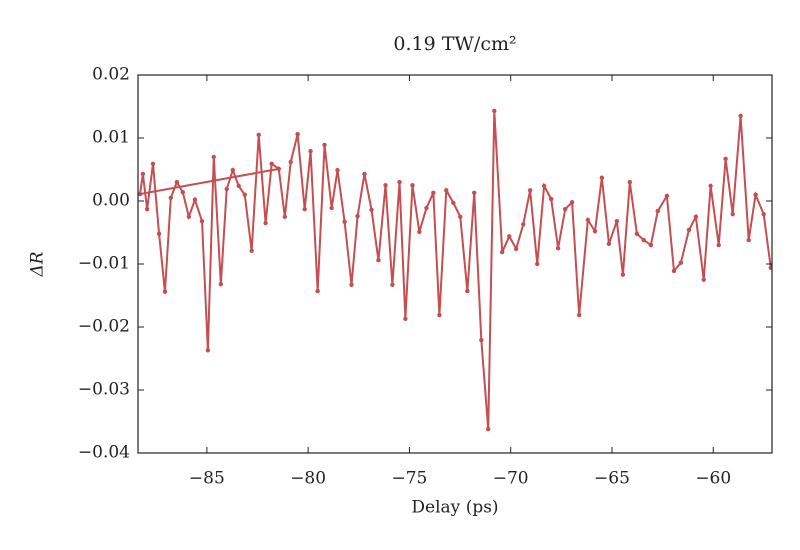  I want to click on y-tick-label: 0.01, so click(111, 138).